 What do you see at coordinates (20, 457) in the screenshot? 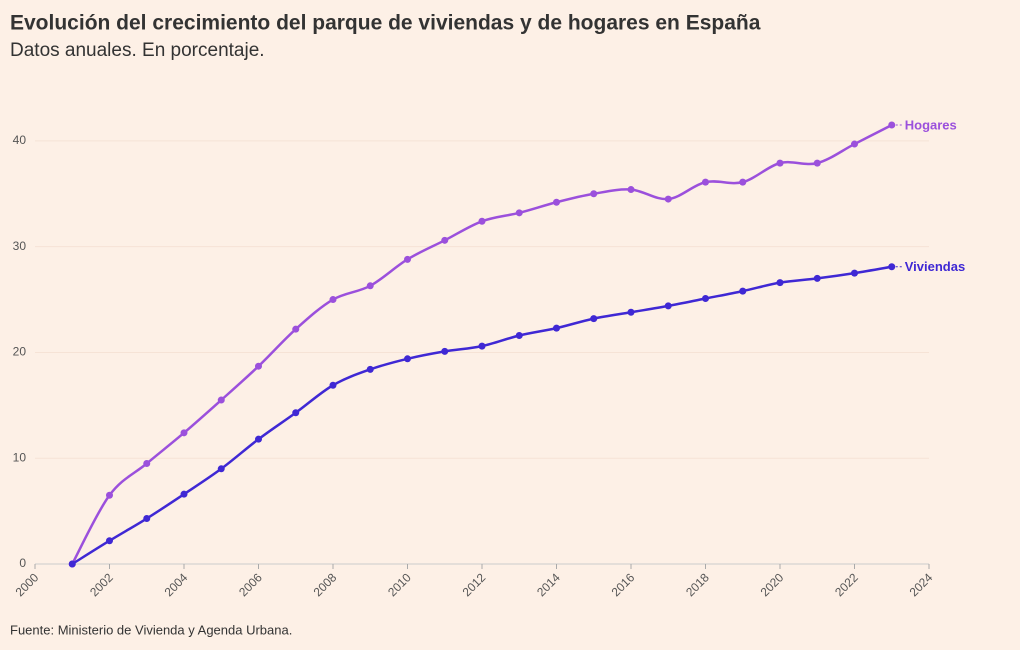
I see `y-tick-label: 10` at bounding box center [20, 457].